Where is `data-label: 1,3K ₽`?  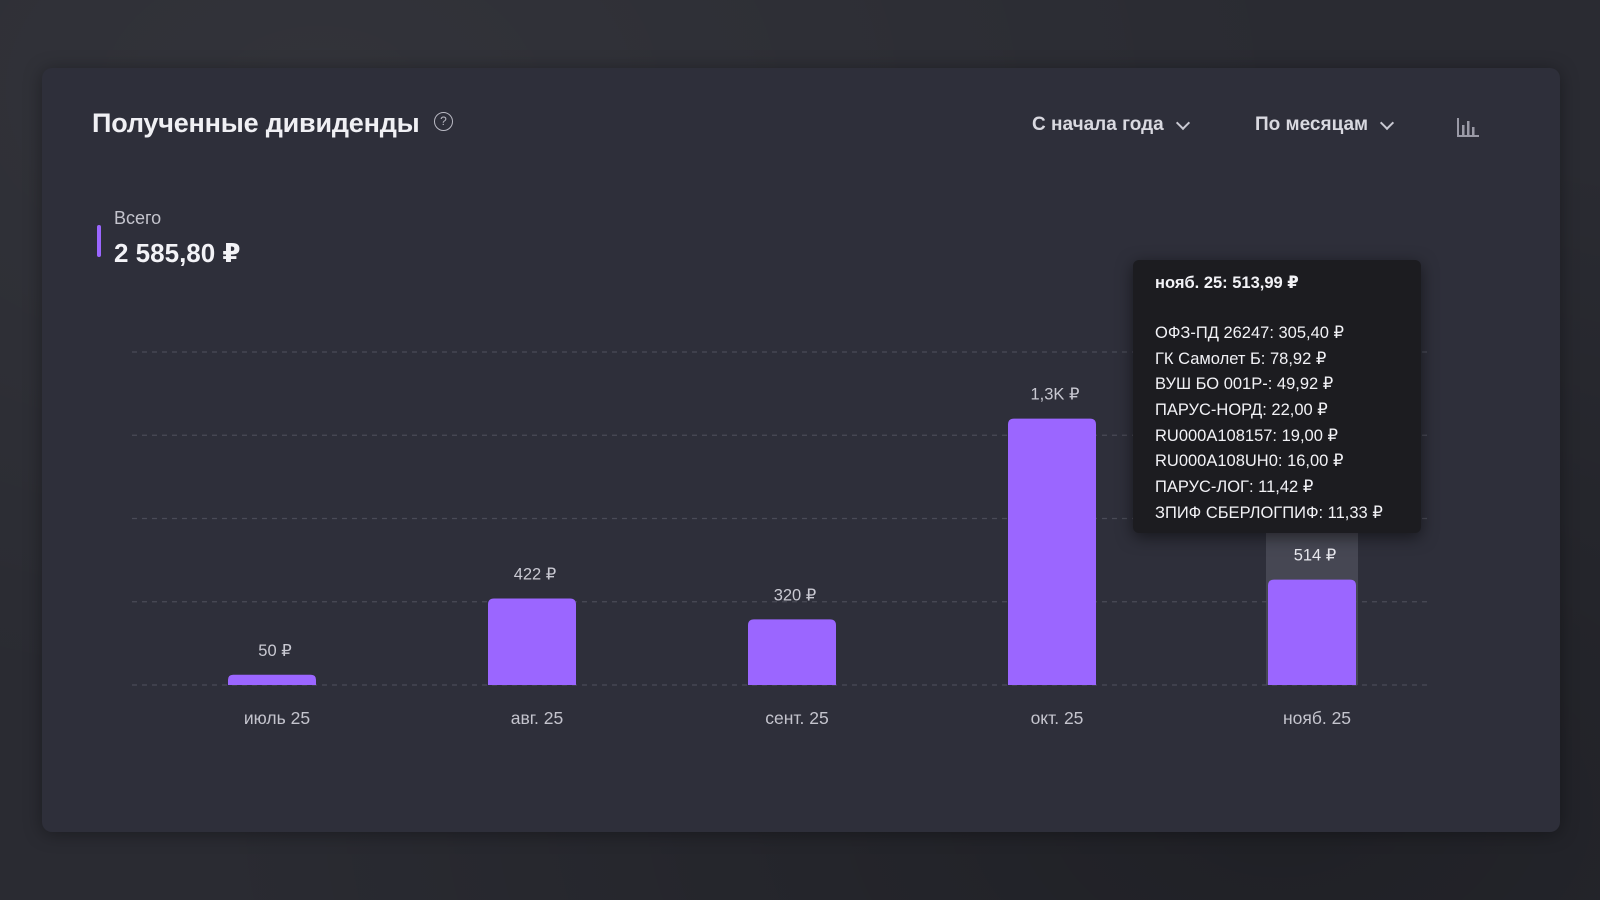
data-label: 1,3K ₽ is located at coordinates (1055, 395).